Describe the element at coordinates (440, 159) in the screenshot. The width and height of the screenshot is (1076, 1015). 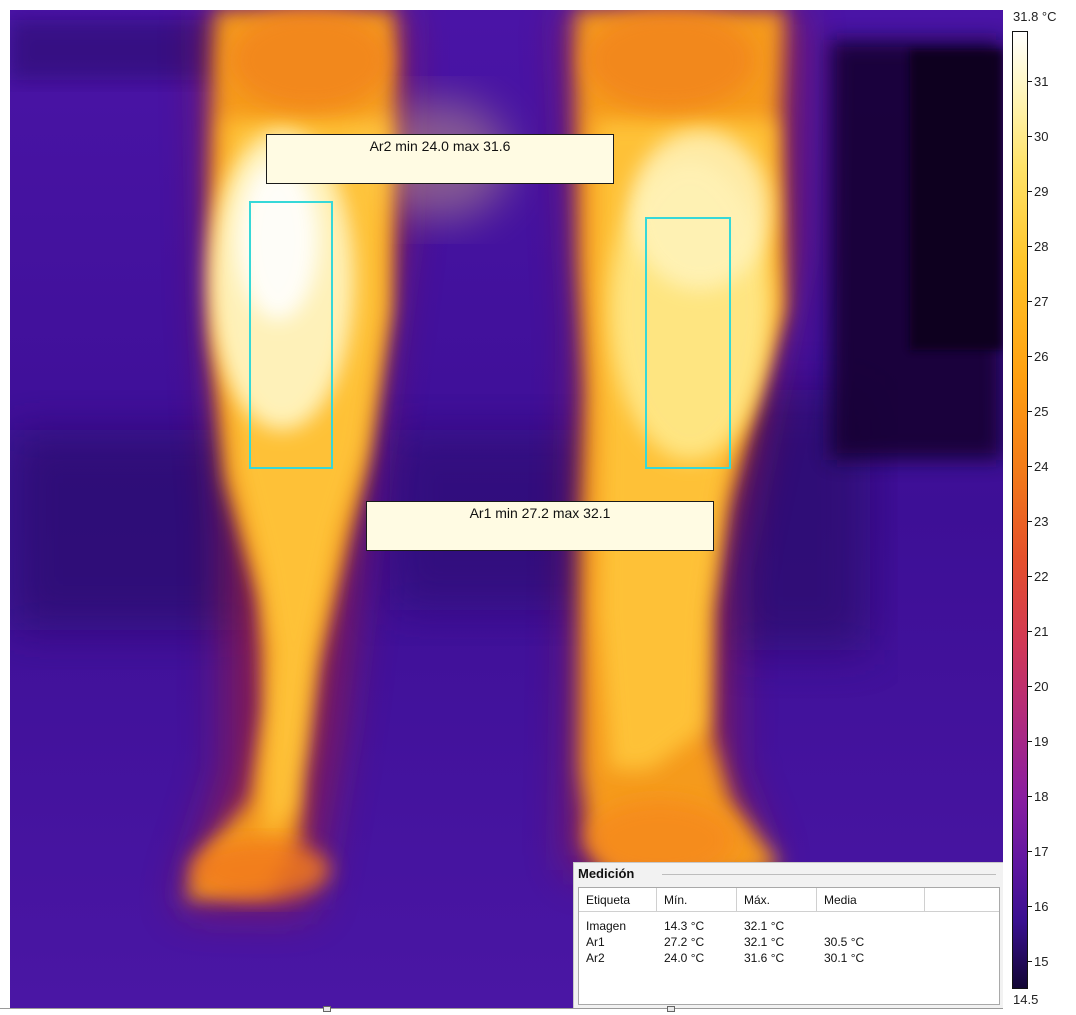
I see `ar2-annotation-label: Ar2 min 24.0 max 31.6` at that location.